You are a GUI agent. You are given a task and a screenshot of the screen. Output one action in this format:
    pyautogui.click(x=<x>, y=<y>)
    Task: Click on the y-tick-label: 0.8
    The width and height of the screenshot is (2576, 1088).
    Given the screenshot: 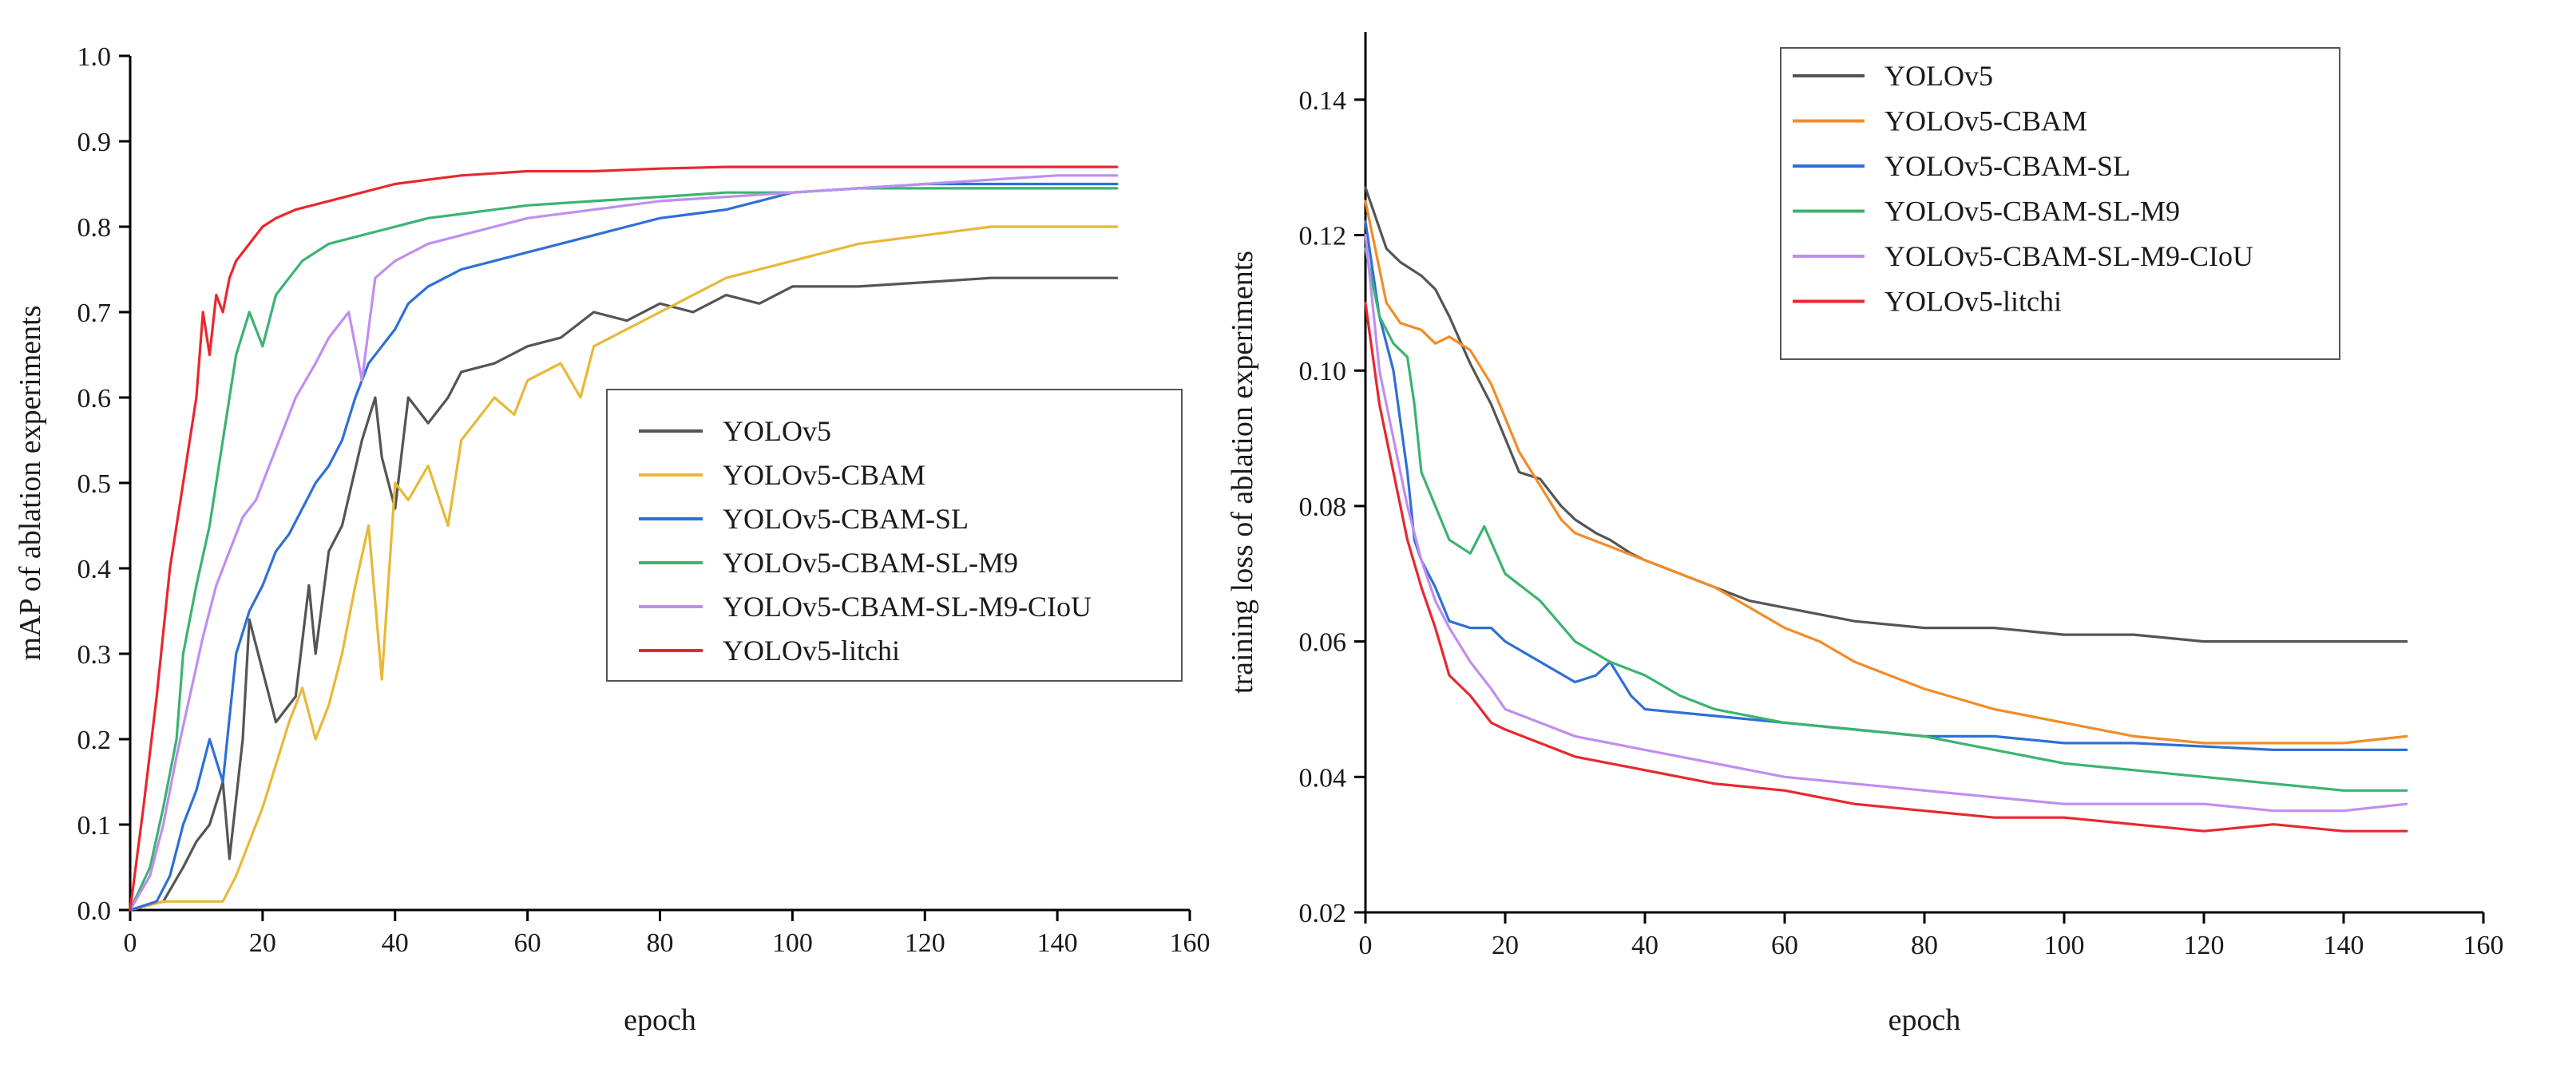 What is the action you would take?
    pyautogui.click(x=94, y=228)
    